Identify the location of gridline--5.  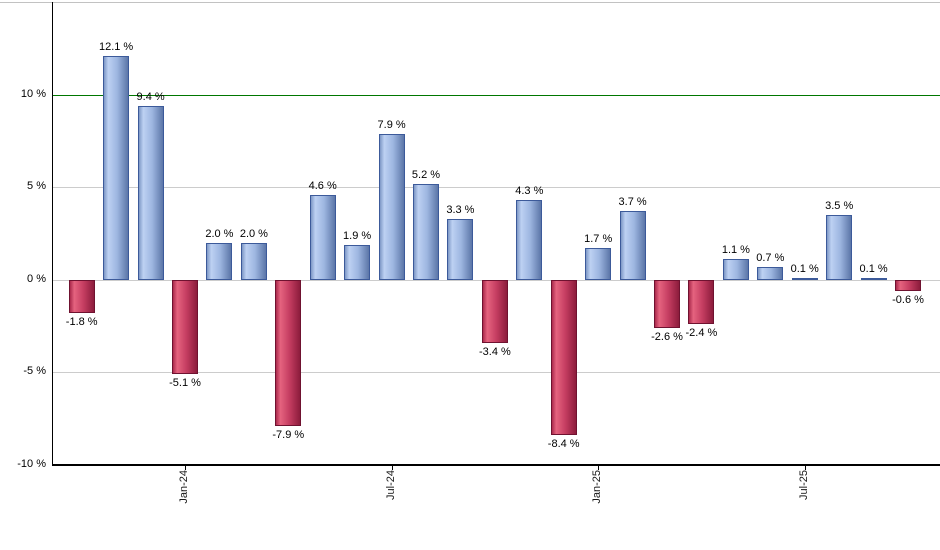
(496, 373).